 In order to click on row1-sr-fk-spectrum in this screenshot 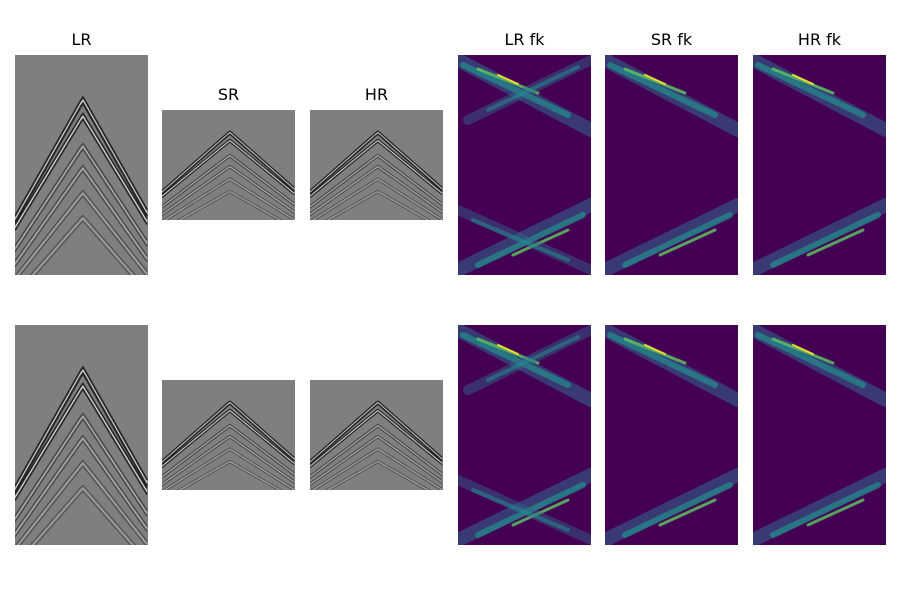, I will do `click(671, 165)`.